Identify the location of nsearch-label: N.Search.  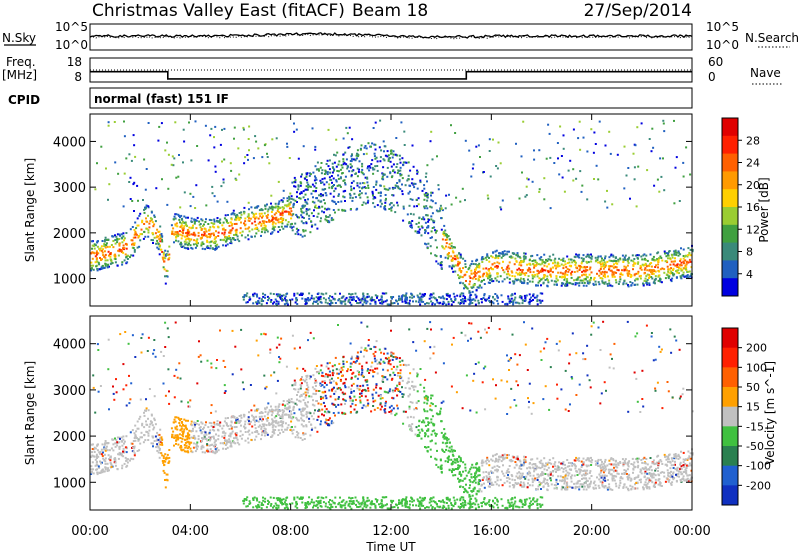
(772, 38).